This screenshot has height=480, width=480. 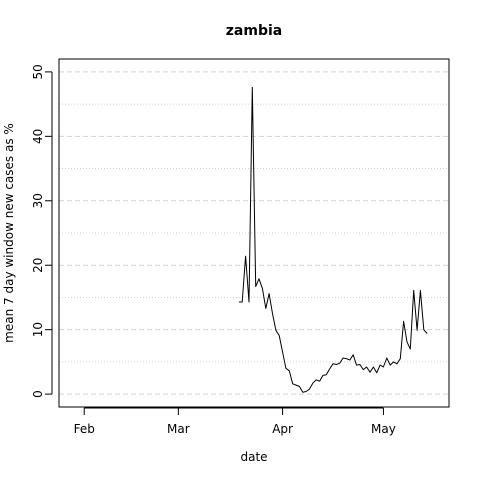 What do you see at coordinates (84, 429) in the screenshot?
I see `x-tick-label: Feb` at bounding box center [84, 429].